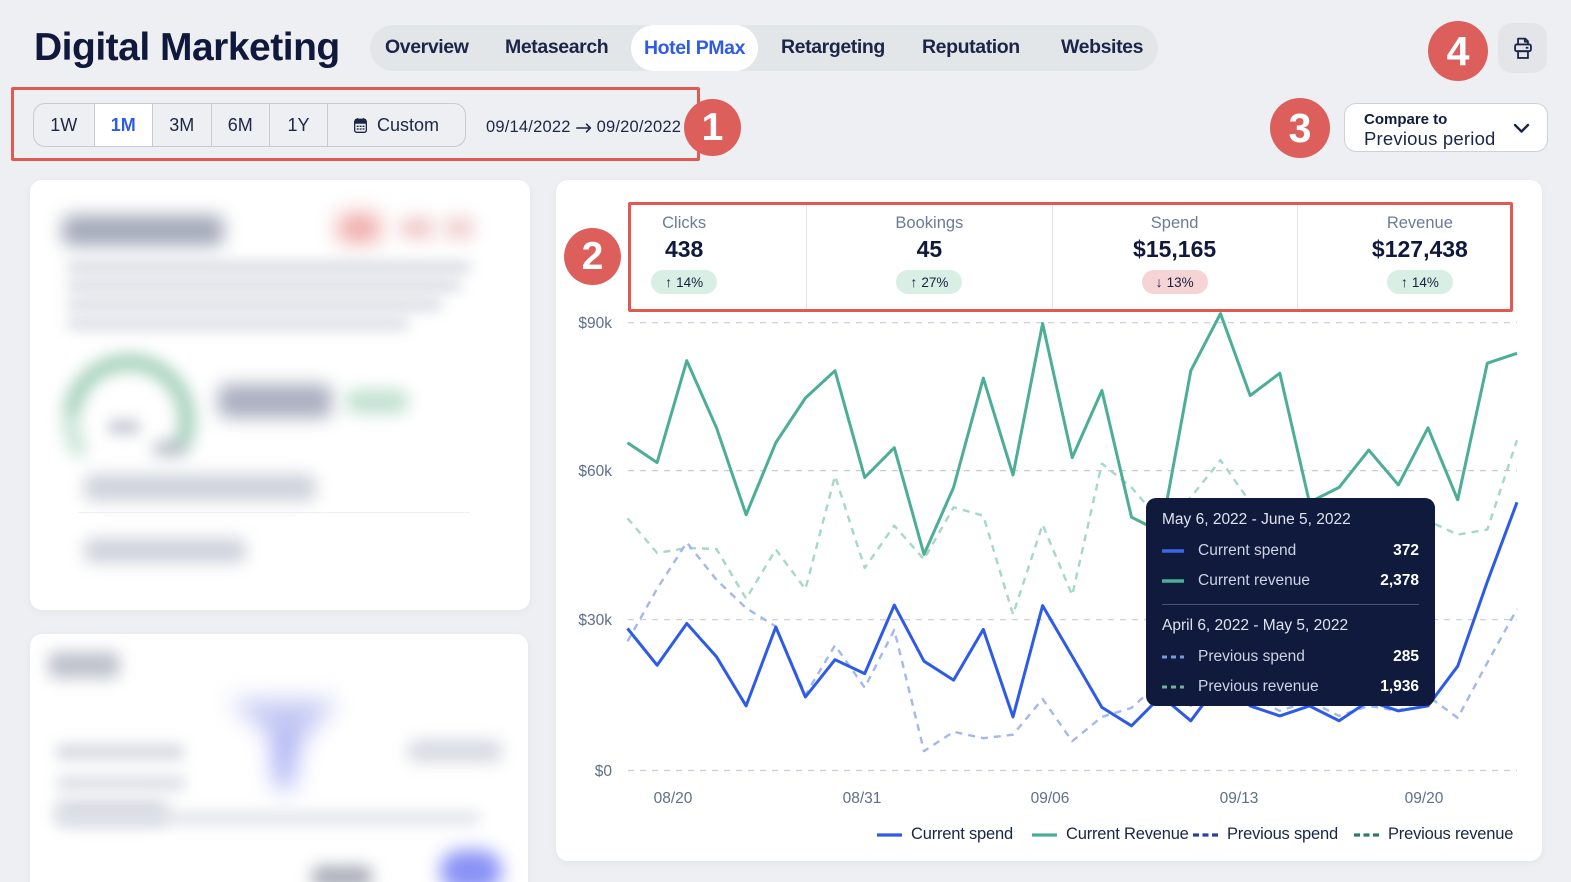 Image resolution: width=1571 pixels, height=882 pixels. I want to click on svg-text: 09/13, so click(1239, 798).